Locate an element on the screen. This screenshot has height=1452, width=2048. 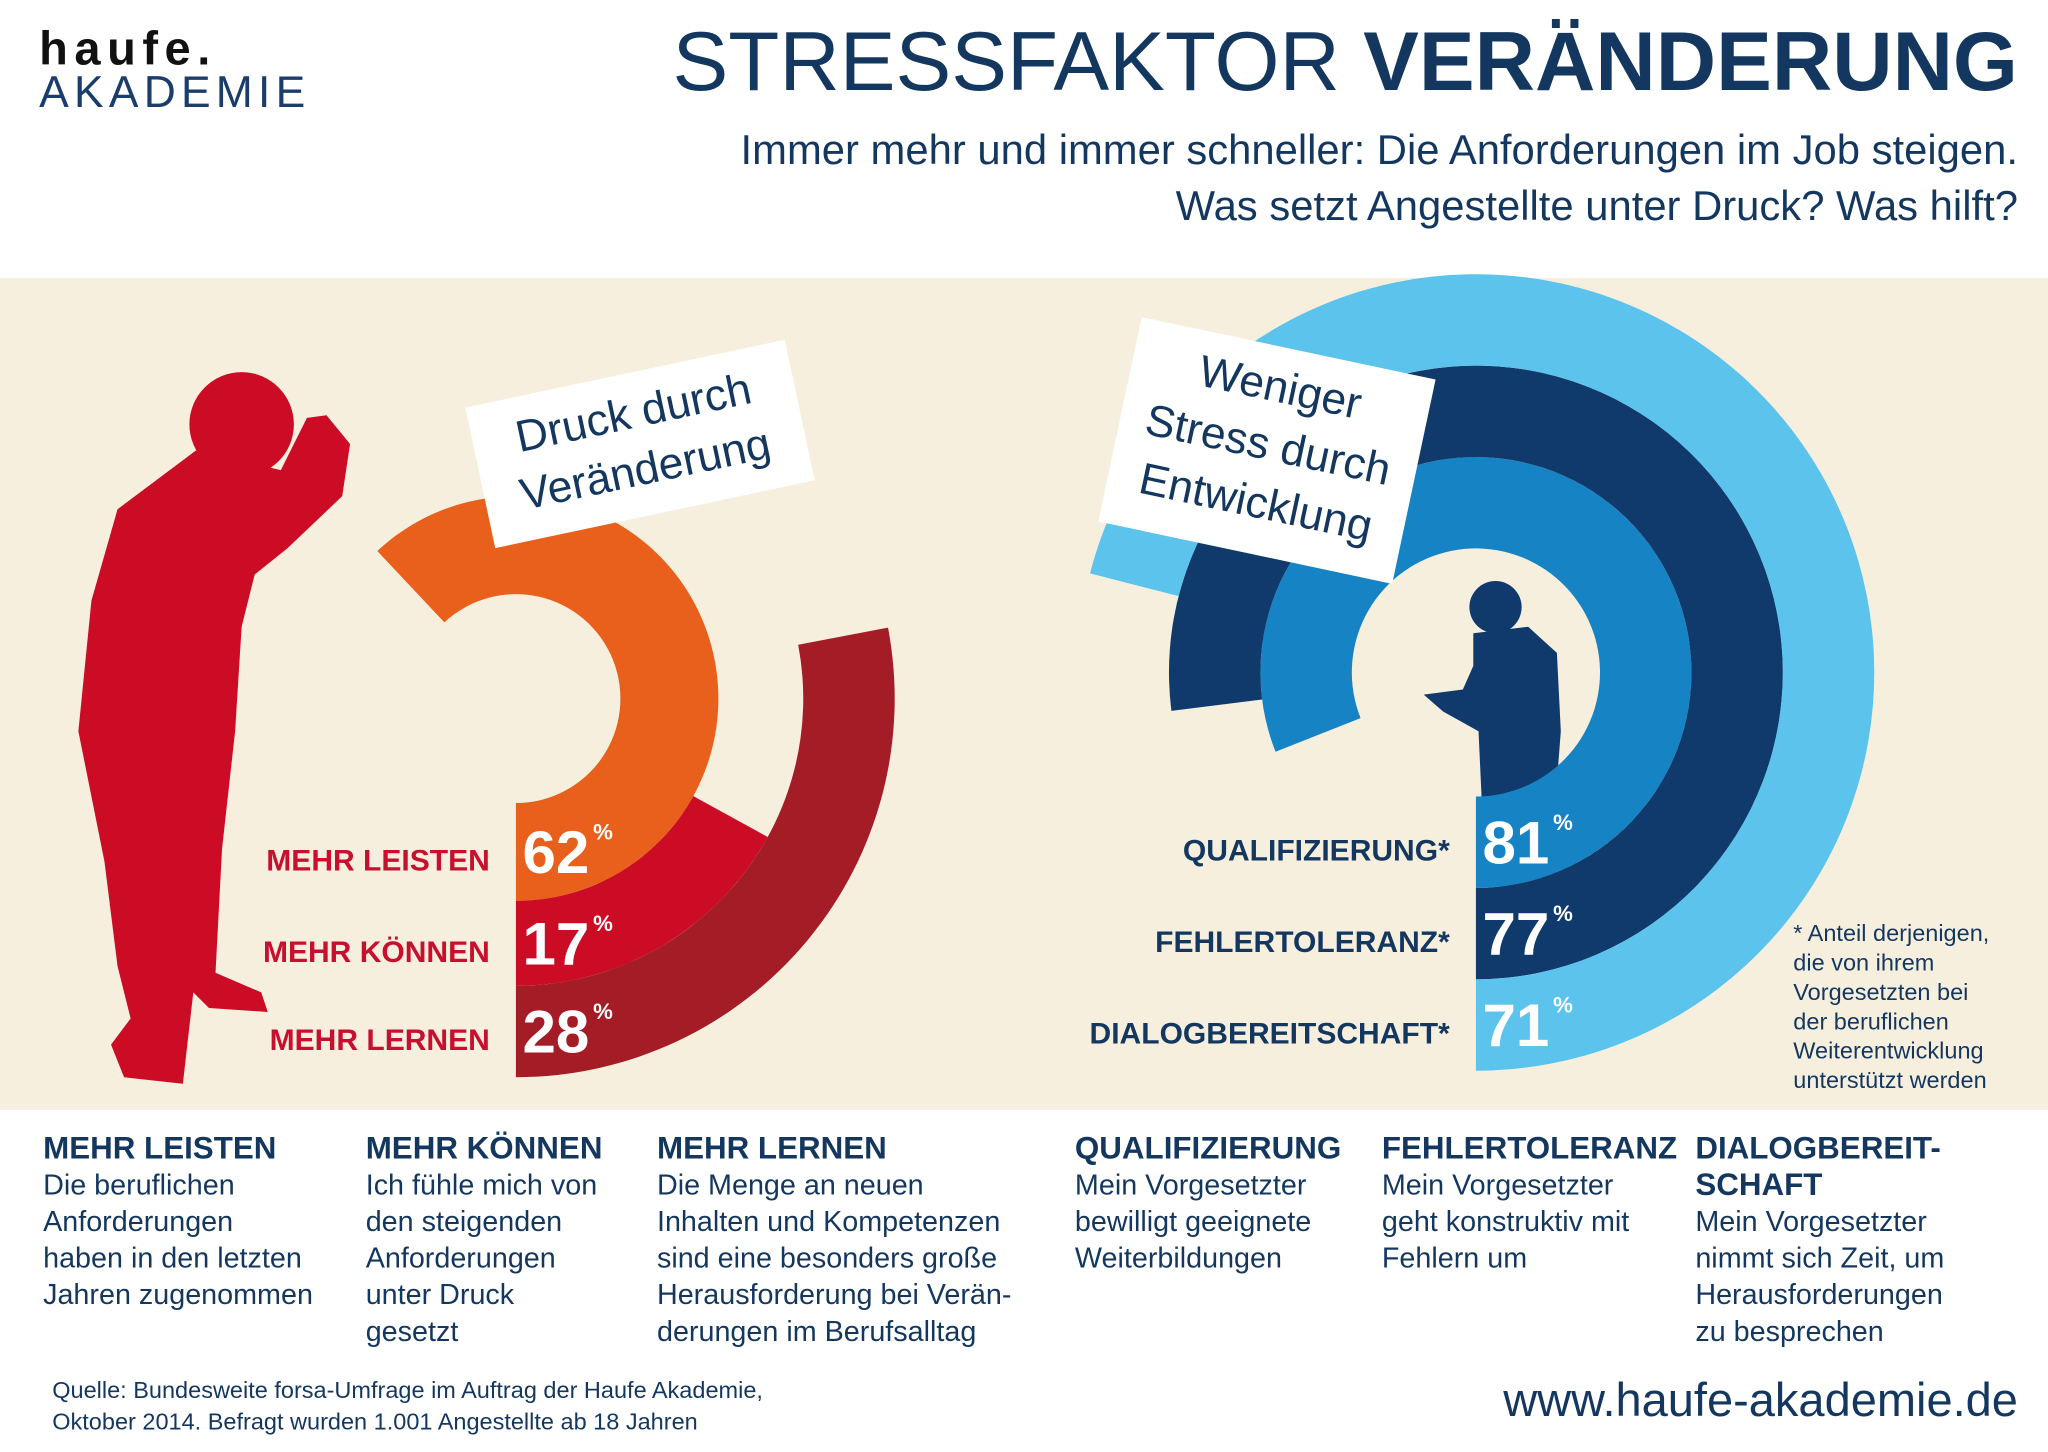
category-label: FEHLERTOLERANZ* is located at coordinates (1302, 942).